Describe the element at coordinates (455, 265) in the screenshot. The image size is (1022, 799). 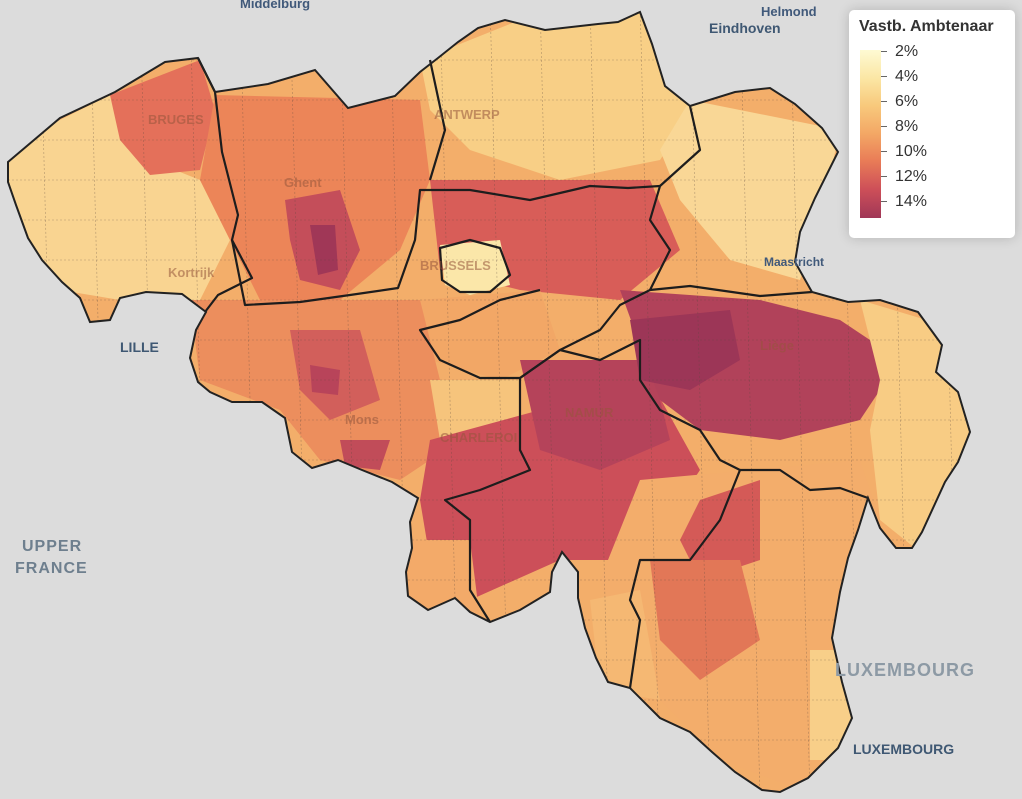
I see `label-brussels: BRUSSELS` at that location.